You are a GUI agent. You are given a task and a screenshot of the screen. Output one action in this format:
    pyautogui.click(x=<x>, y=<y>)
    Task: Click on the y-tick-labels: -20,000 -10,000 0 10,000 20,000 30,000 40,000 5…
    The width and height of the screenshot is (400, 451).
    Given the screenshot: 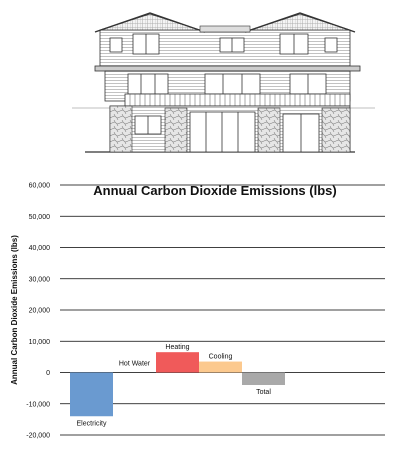 What is the action you would take?
    pyautogui.click(x=38, y=311)
    